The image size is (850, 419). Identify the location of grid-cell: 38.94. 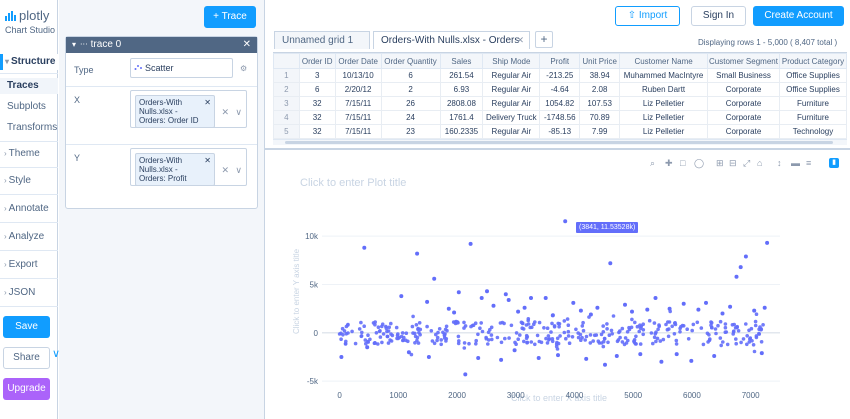
(600, 75).